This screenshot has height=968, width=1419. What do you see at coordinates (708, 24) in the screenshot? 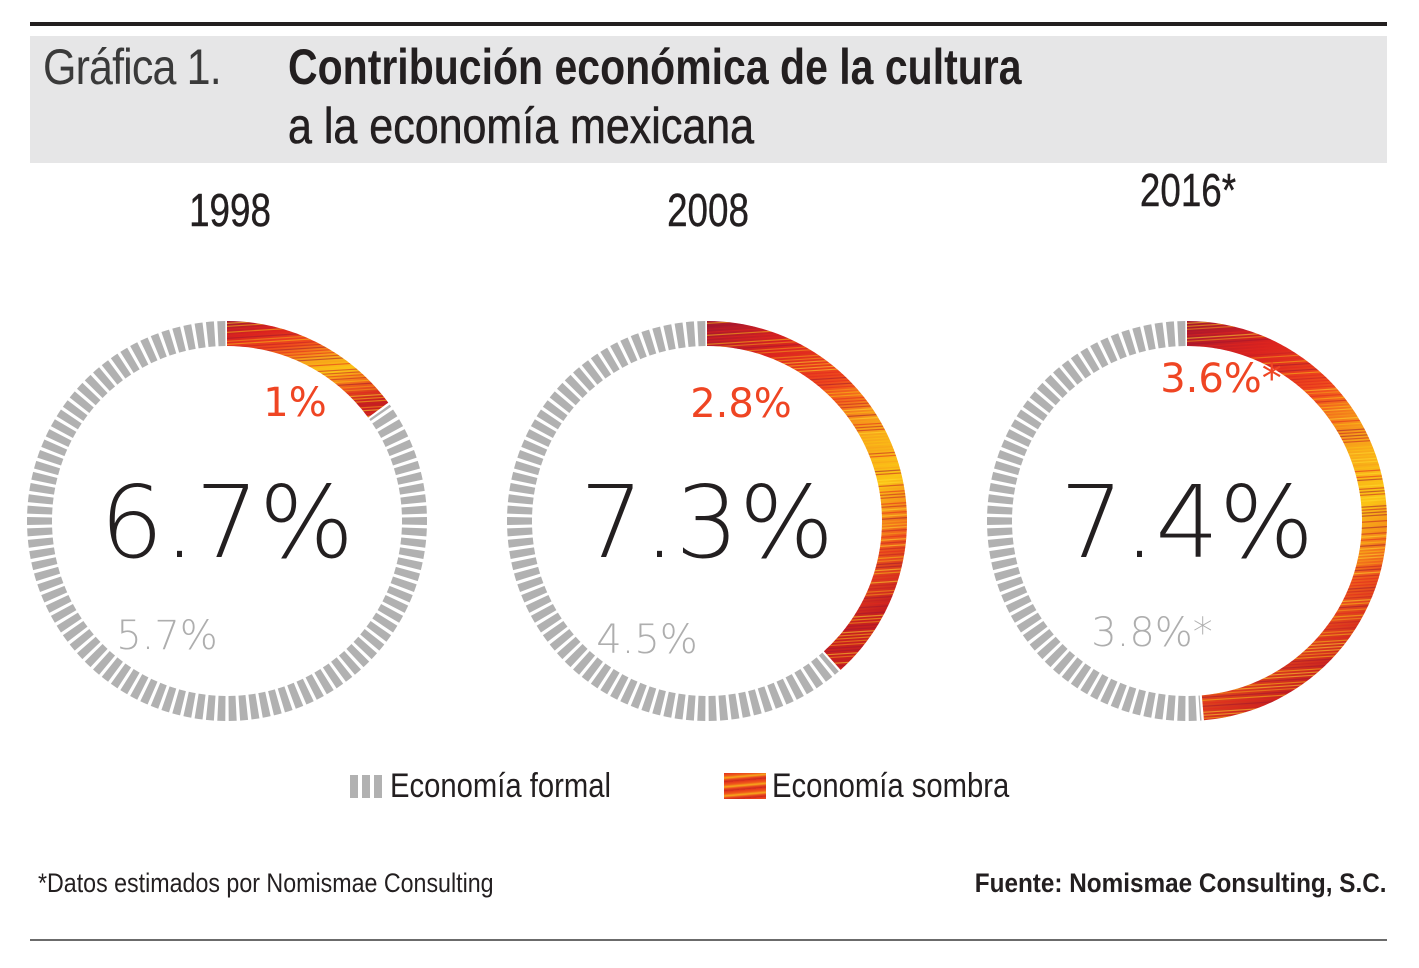
I see `top-rule` at bounding box center [708, 24].